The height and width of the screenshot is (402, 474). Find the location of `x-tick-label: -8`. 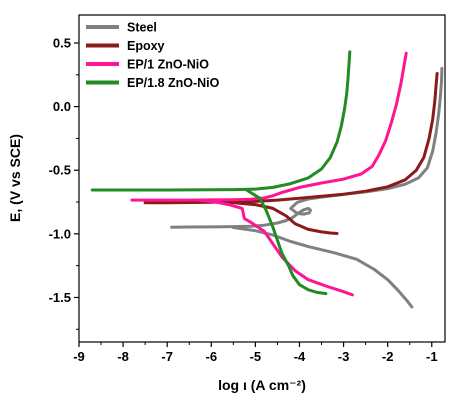

x-tick-label: -8 is located at coordinates (123, 356).